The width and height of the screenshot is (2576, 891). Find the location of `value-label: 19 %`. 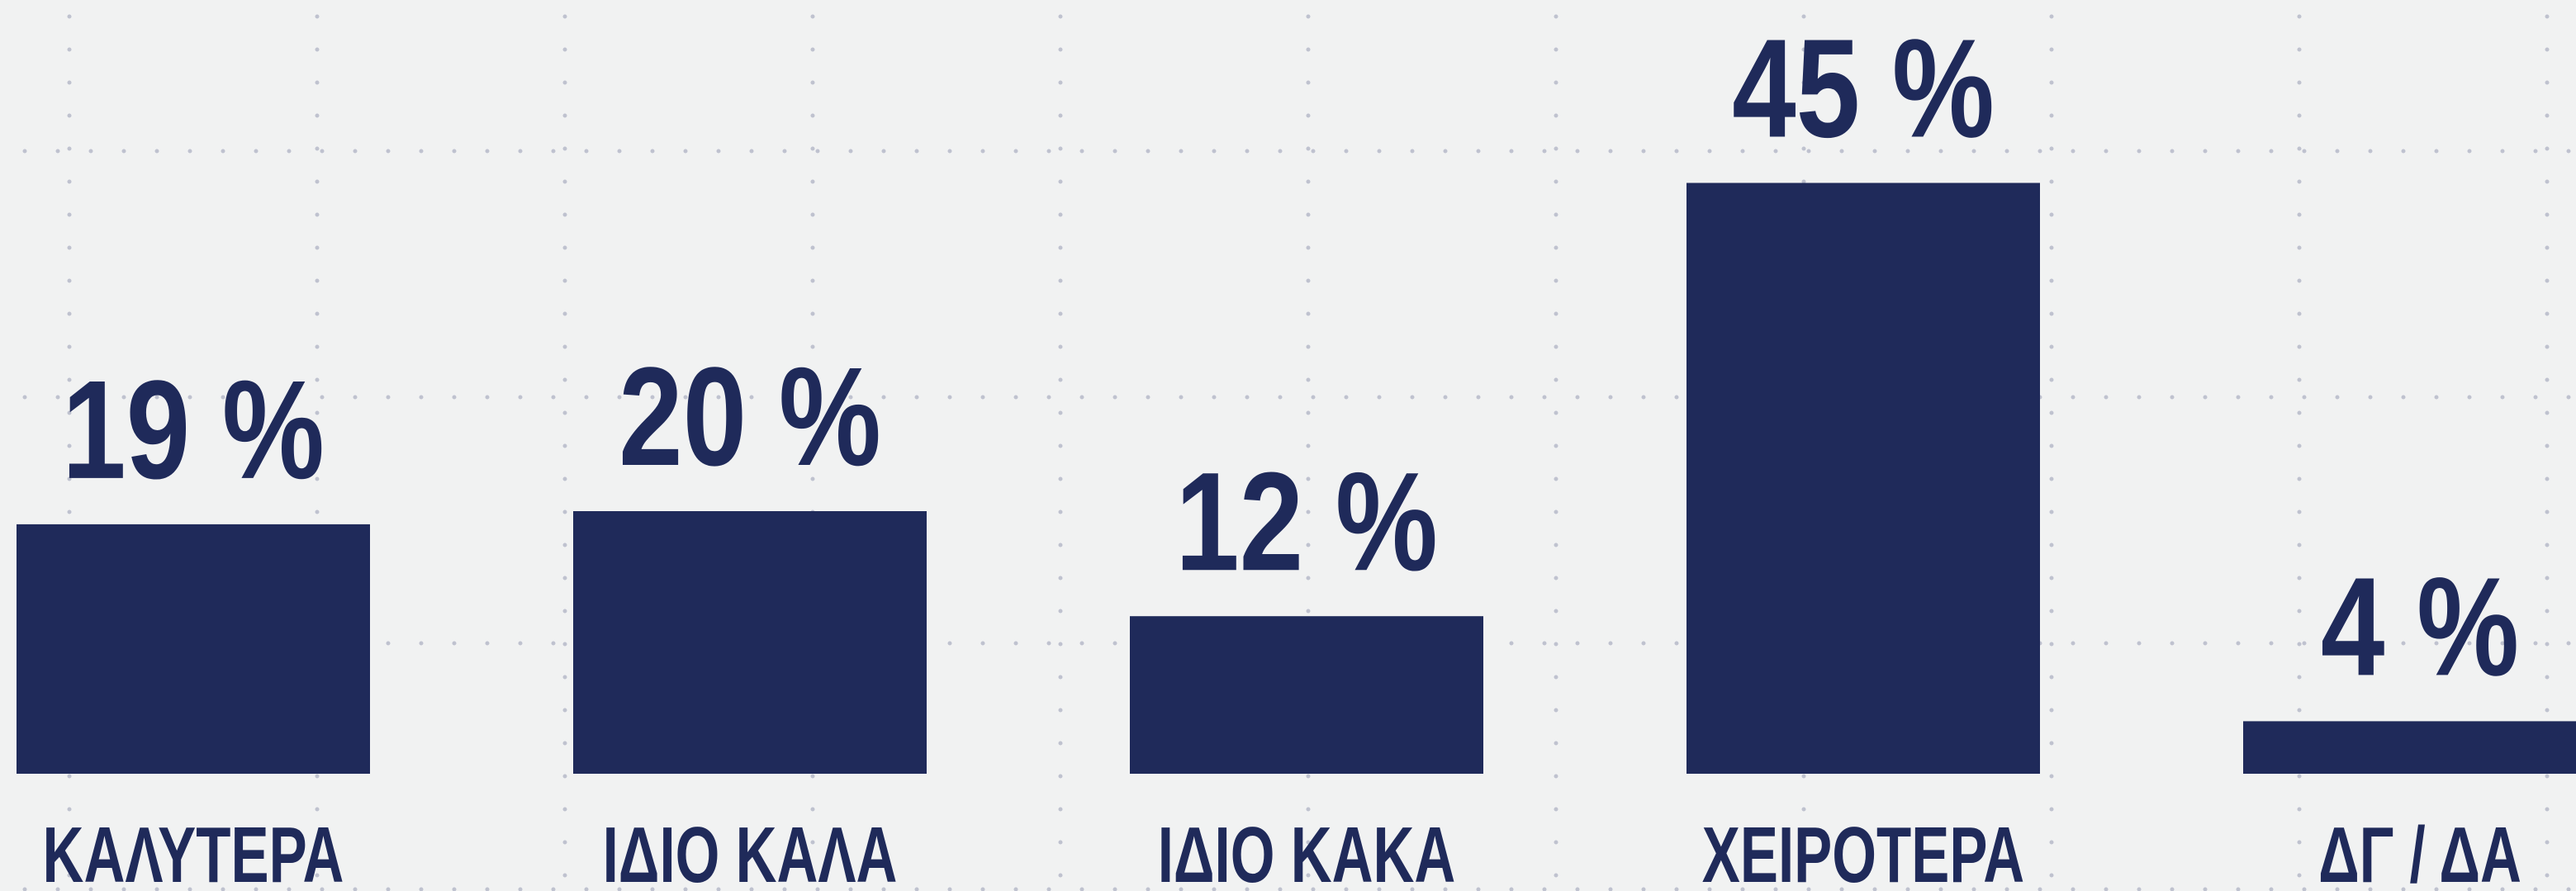

value-label: 19 % is located at coordinates (193, 429).